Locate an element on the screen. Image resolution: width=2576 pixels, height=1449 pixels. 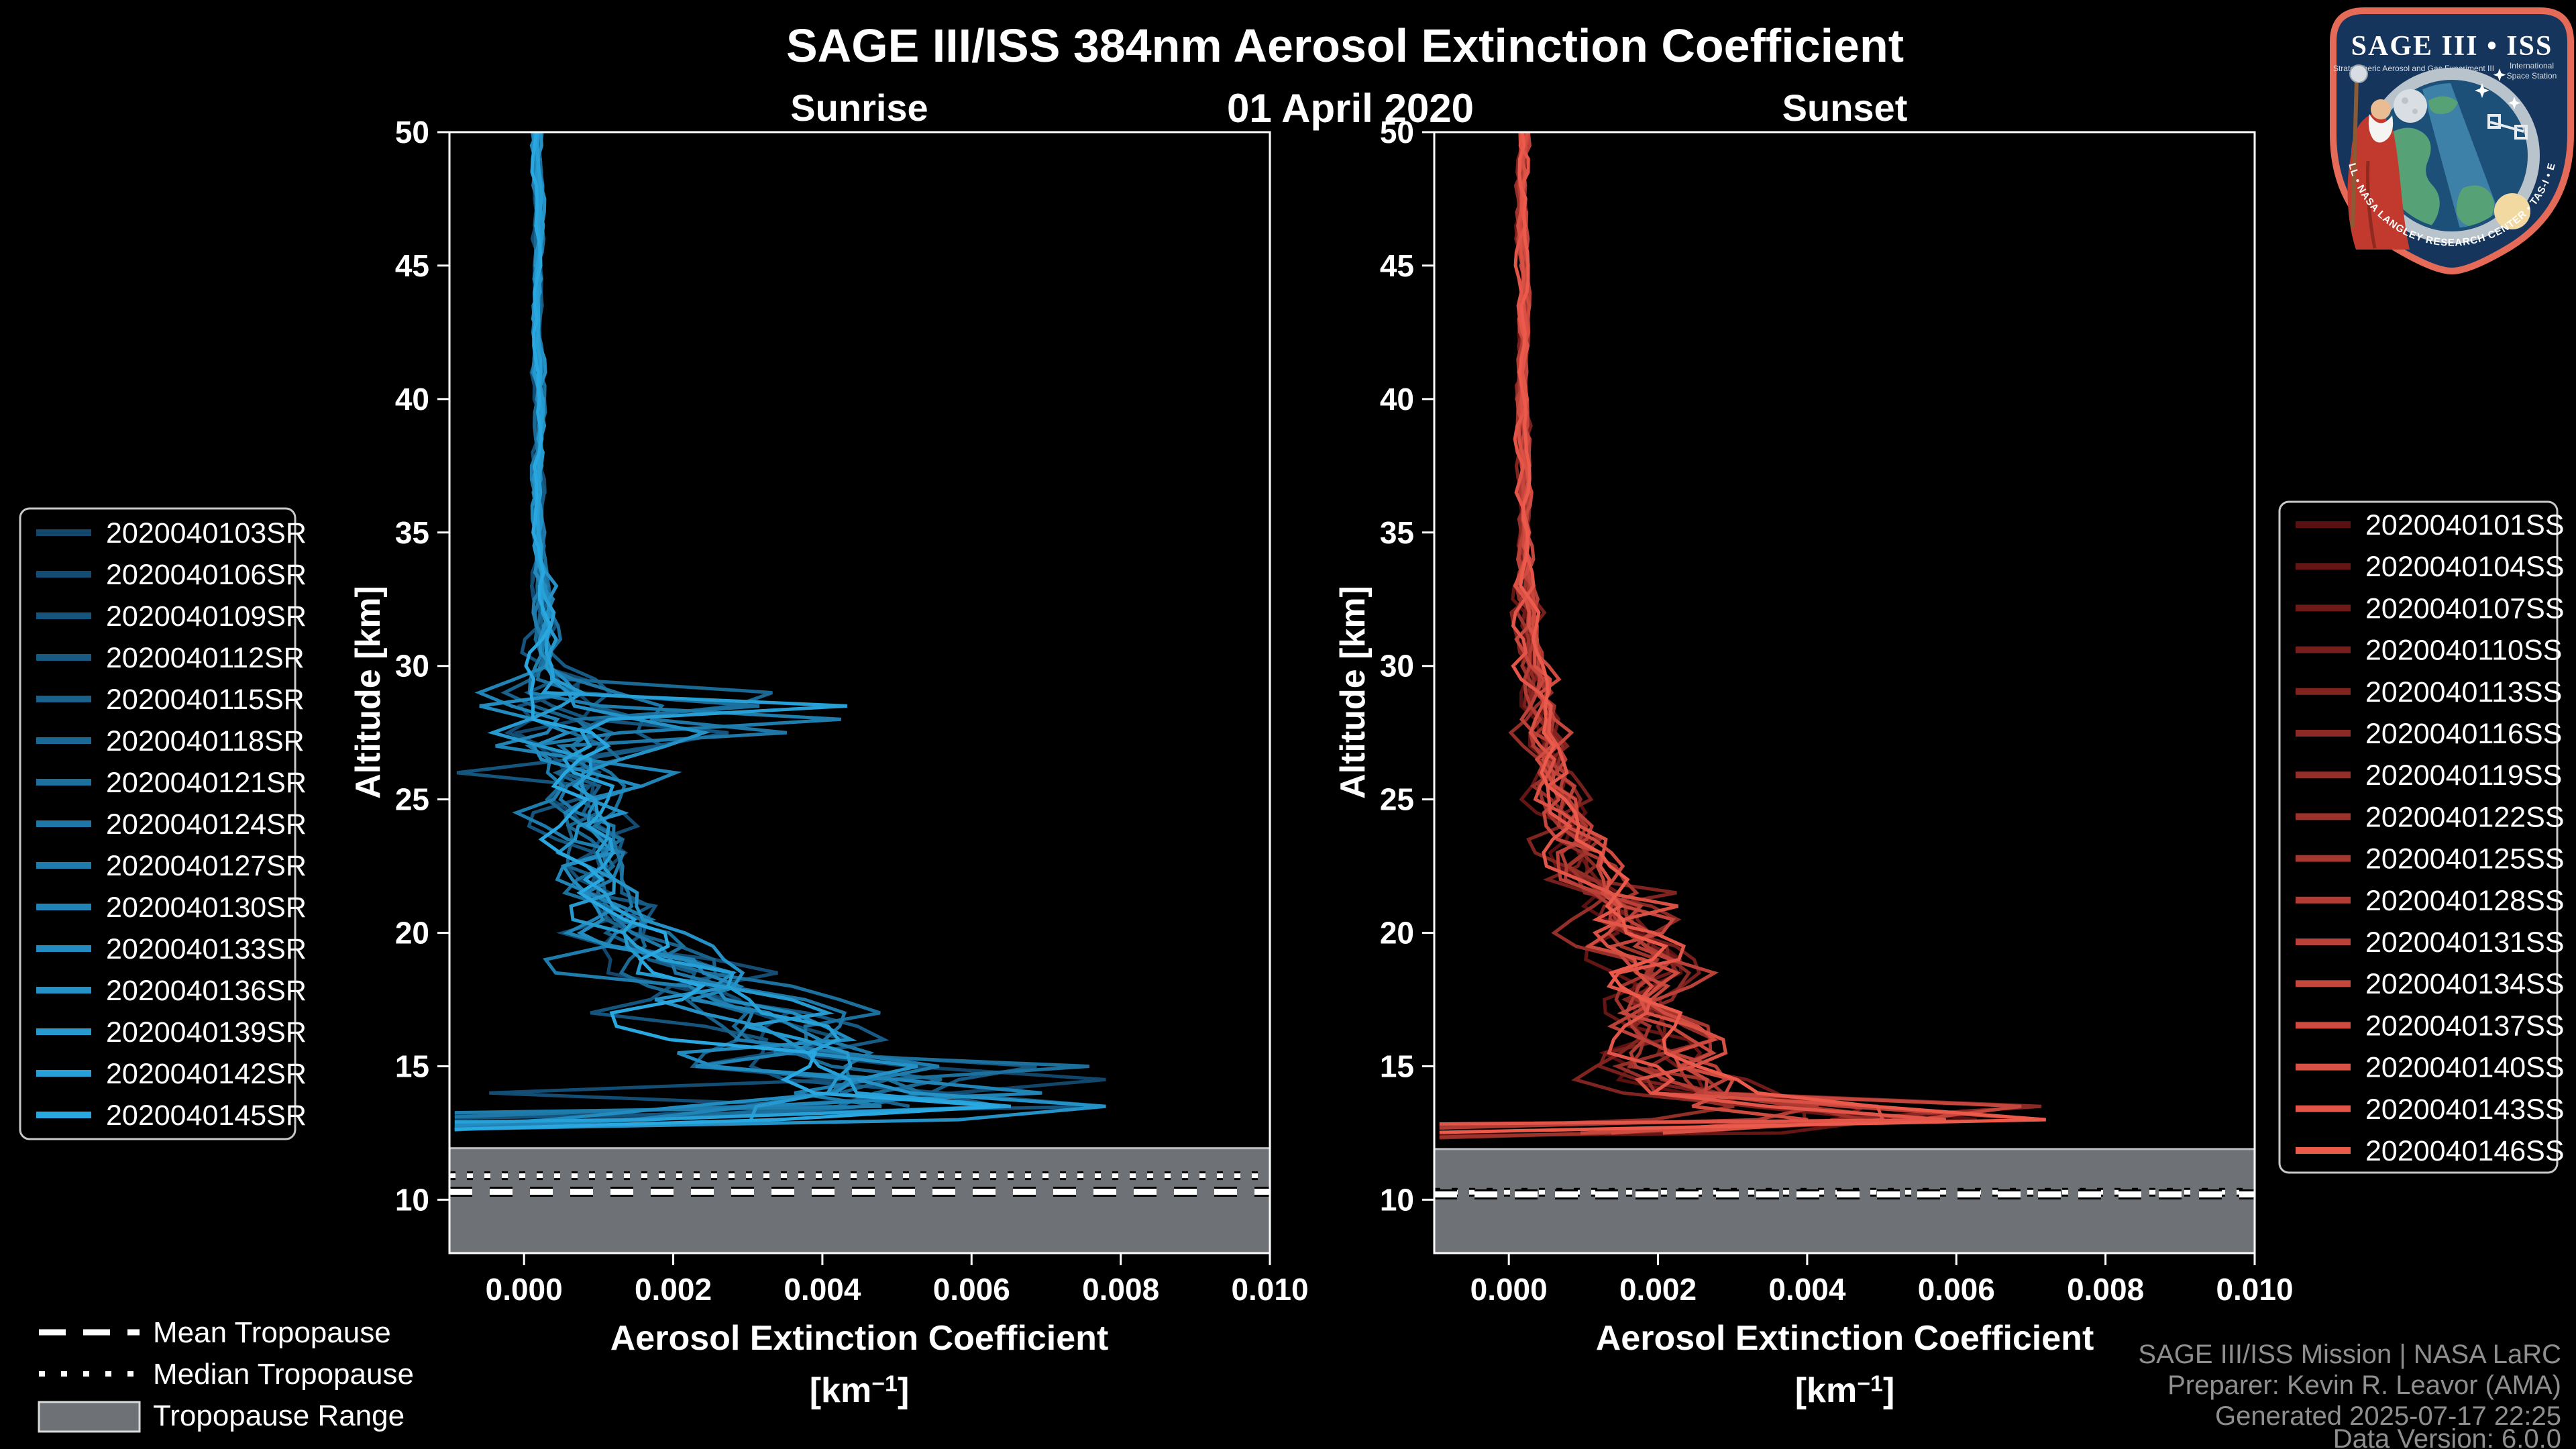
sunset-series-line-2020040137SS is located at coordinates (1661, 633).